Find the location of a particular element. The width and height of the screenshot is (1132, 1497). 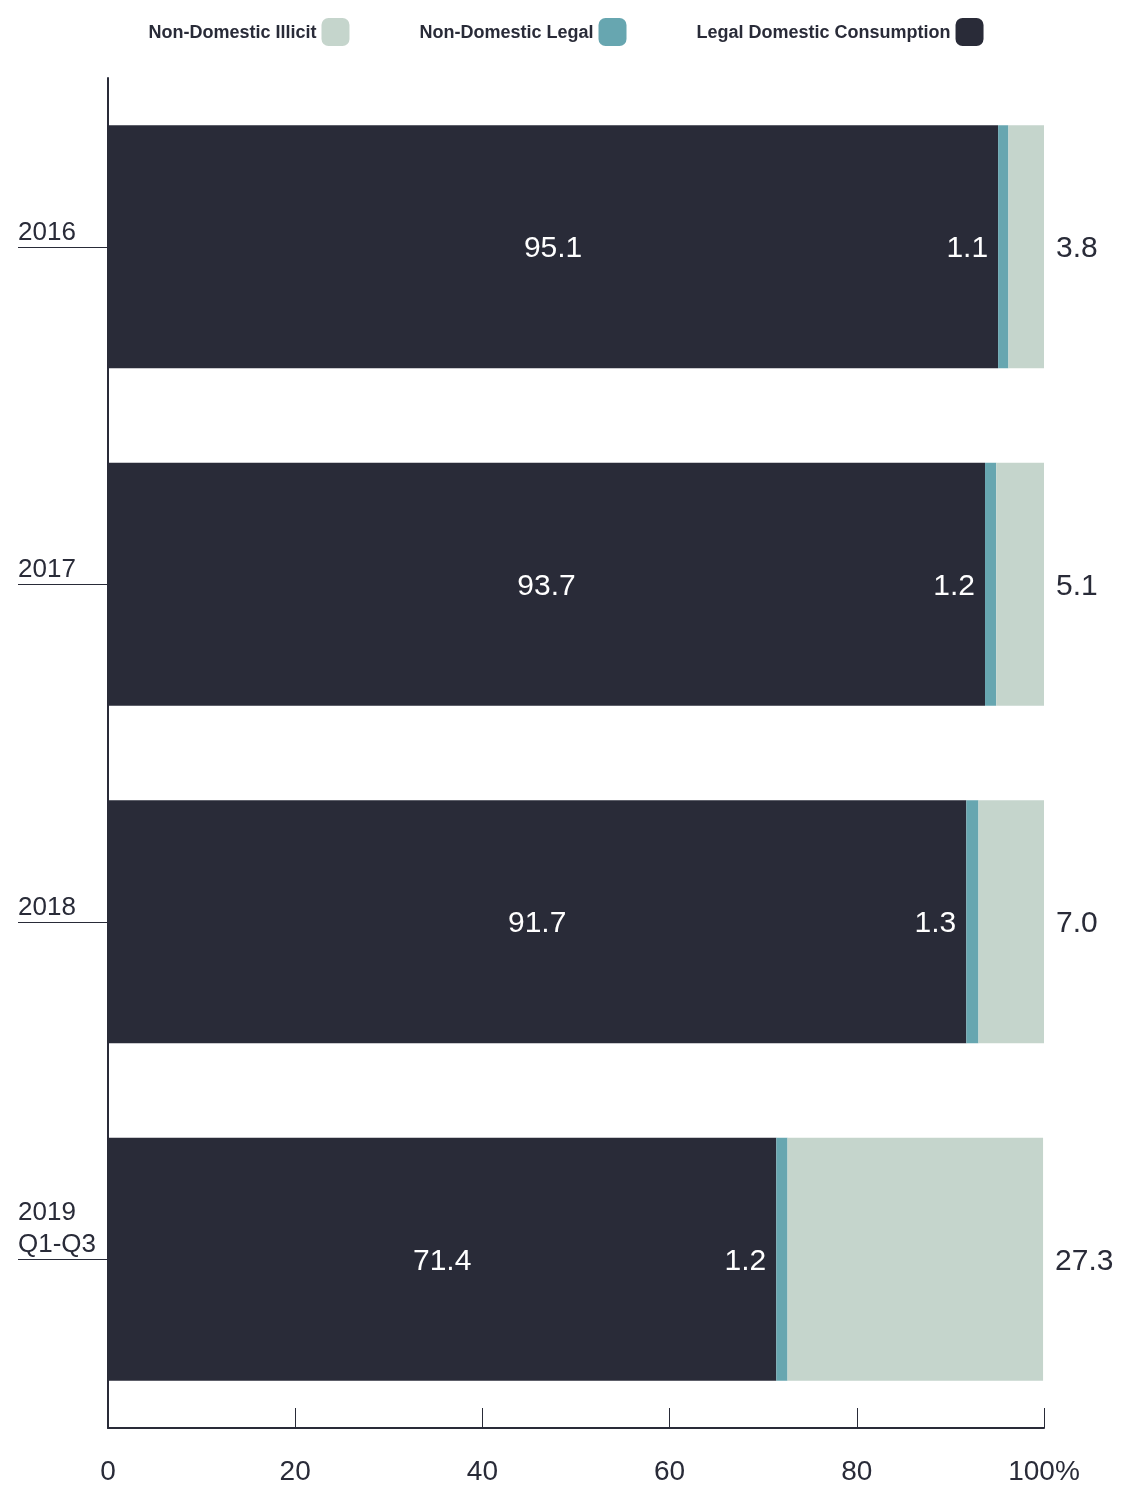

x-tick-label: 20 is located at coordinates (295, 1470).